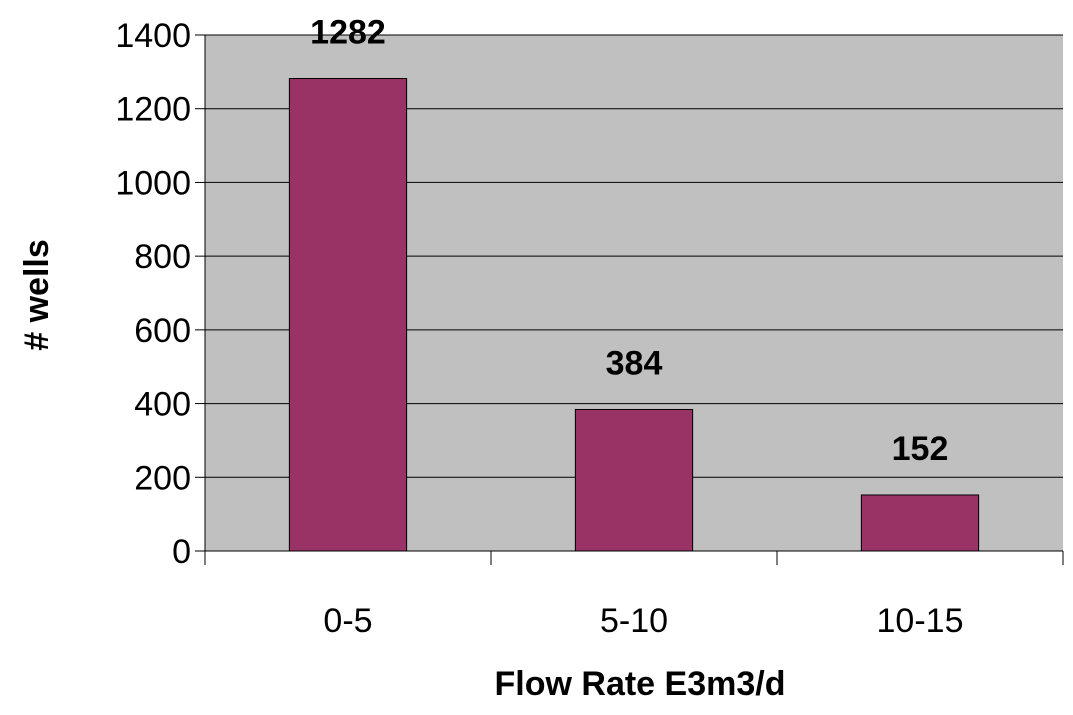 This screenshot has width=1073, height=715. Describe the element at coordinates (920, 621) in the screenshot. I see `x-tick-label: 10-15` at that location.